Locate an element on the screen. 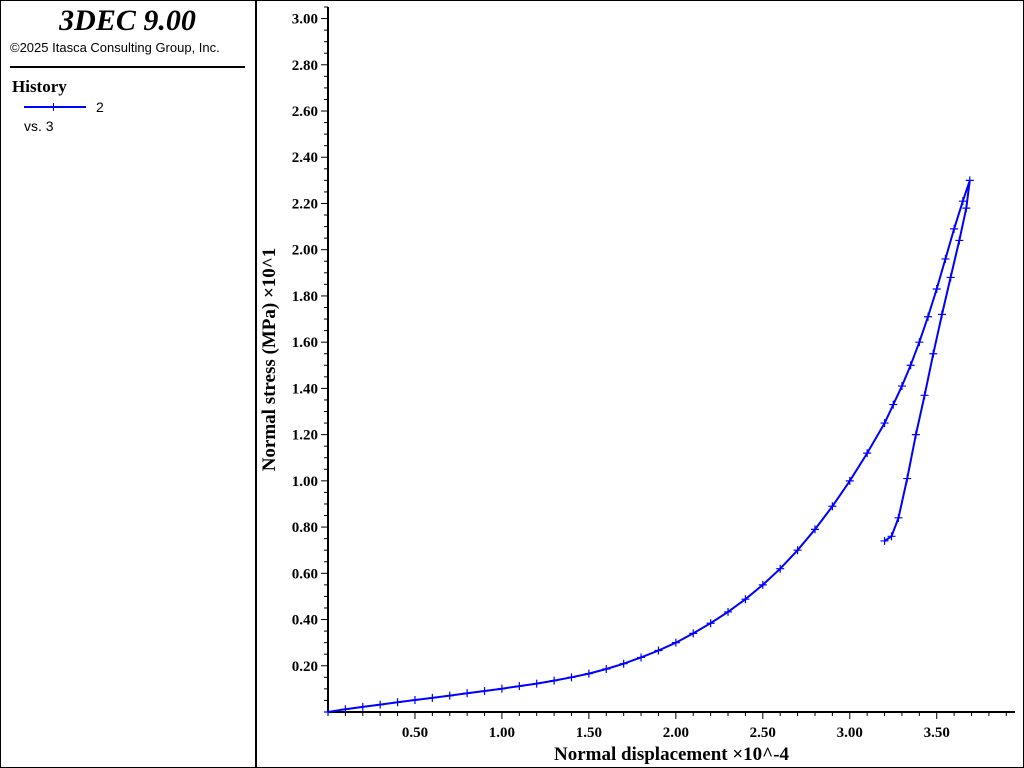 This screenshot has height=768, width=1024. y-axis-label: Normal stress (MPa) ×10^1 is located at coordinates (269, 360).